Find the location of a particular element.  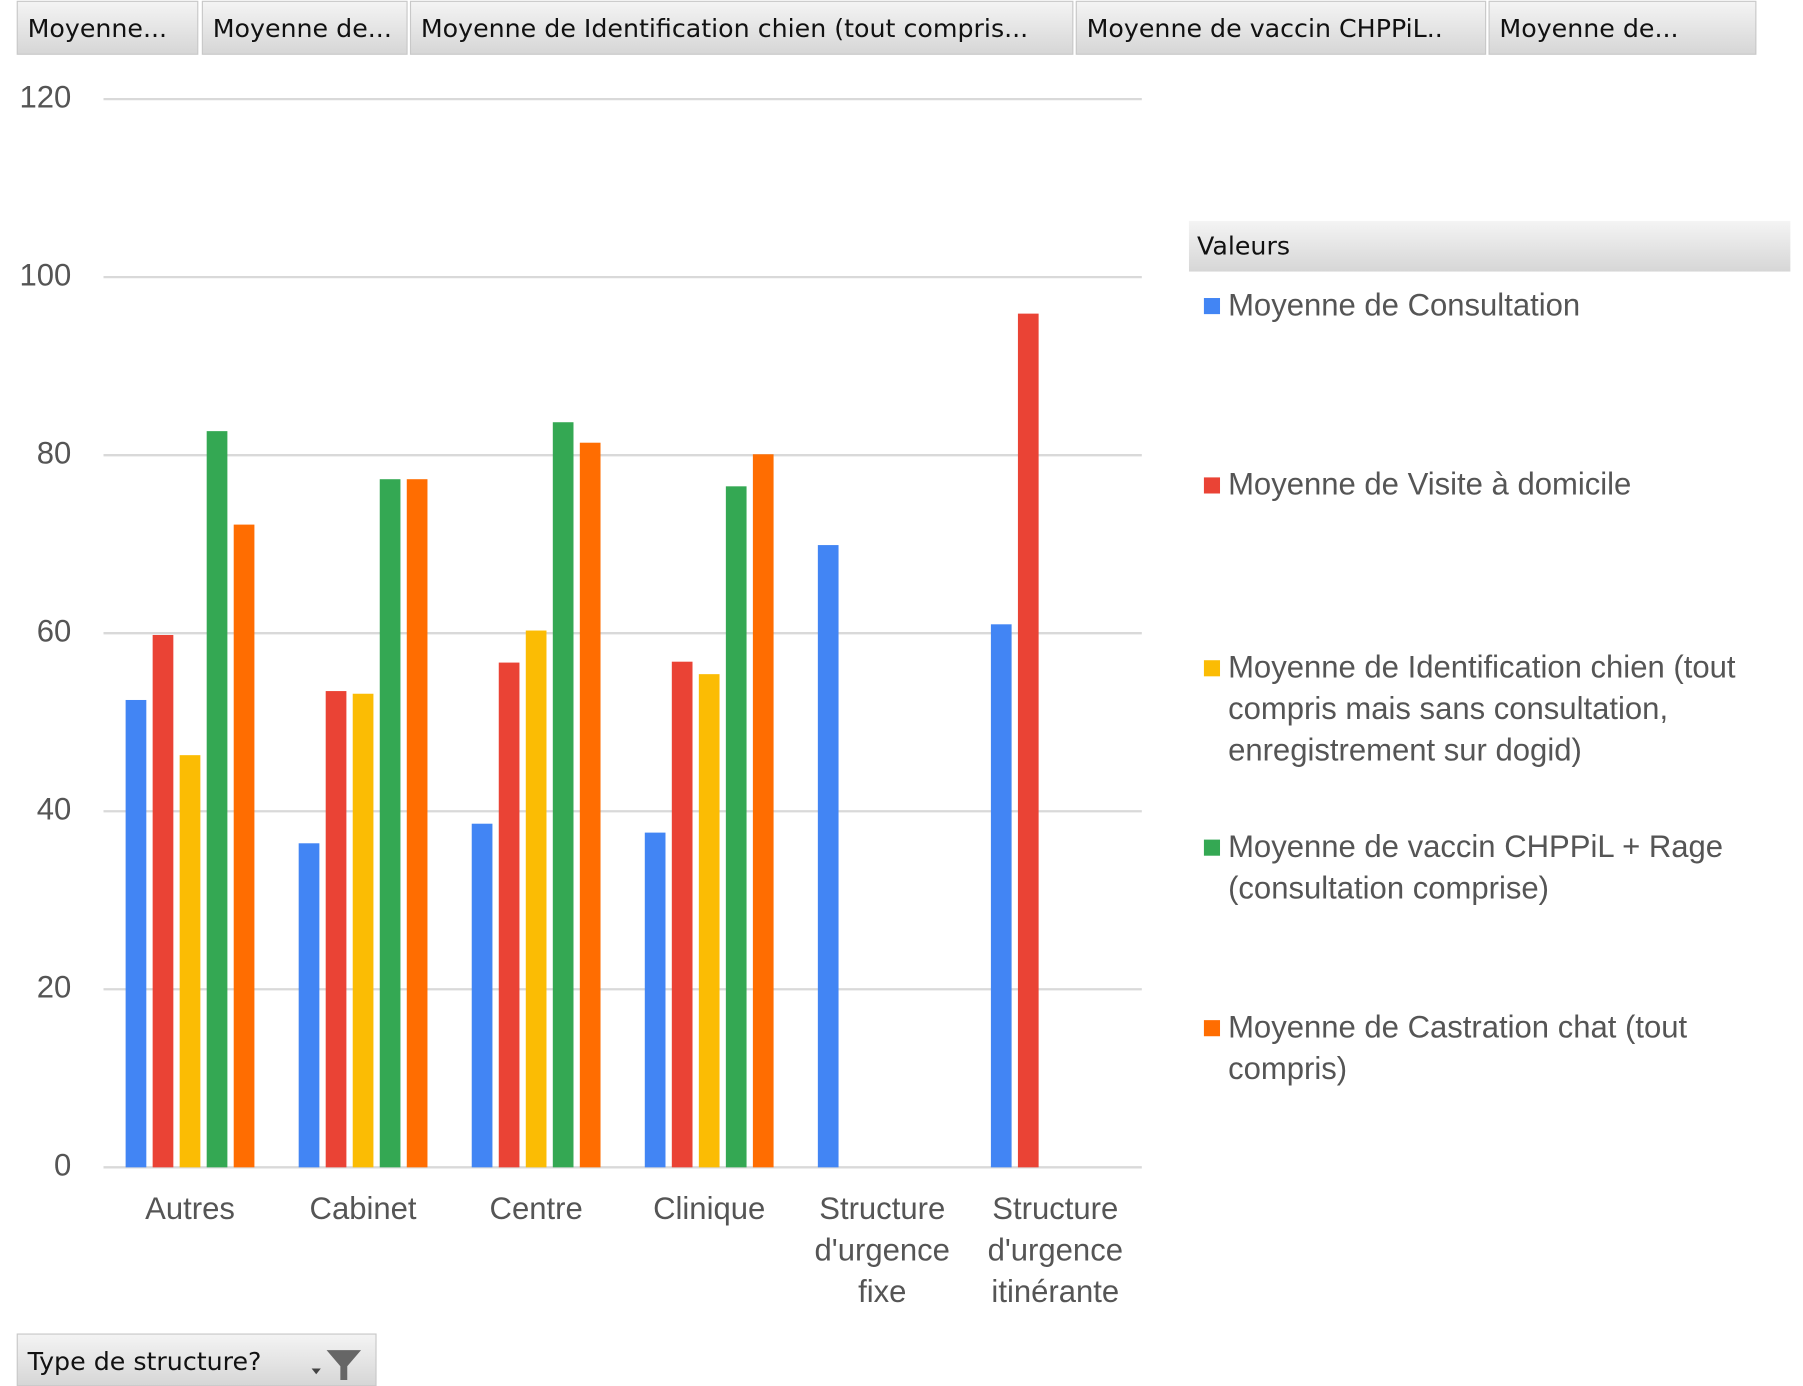

x-tick-label-box: Centre is located at coordinates (536, 1208).